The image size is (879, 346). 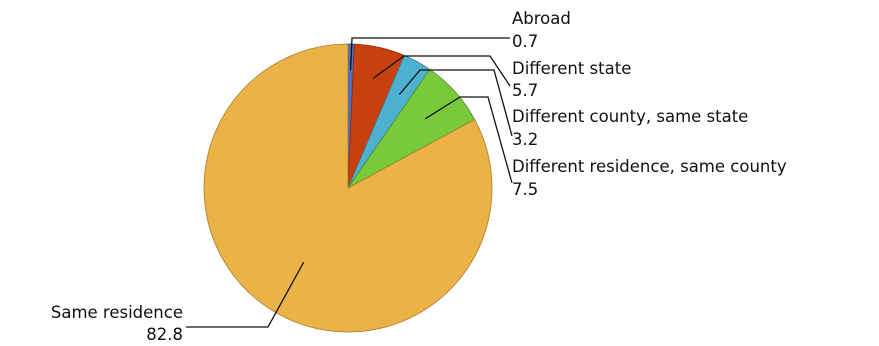 I want to click on leader-line-different-county-same-state, so click(x=455, y=103).